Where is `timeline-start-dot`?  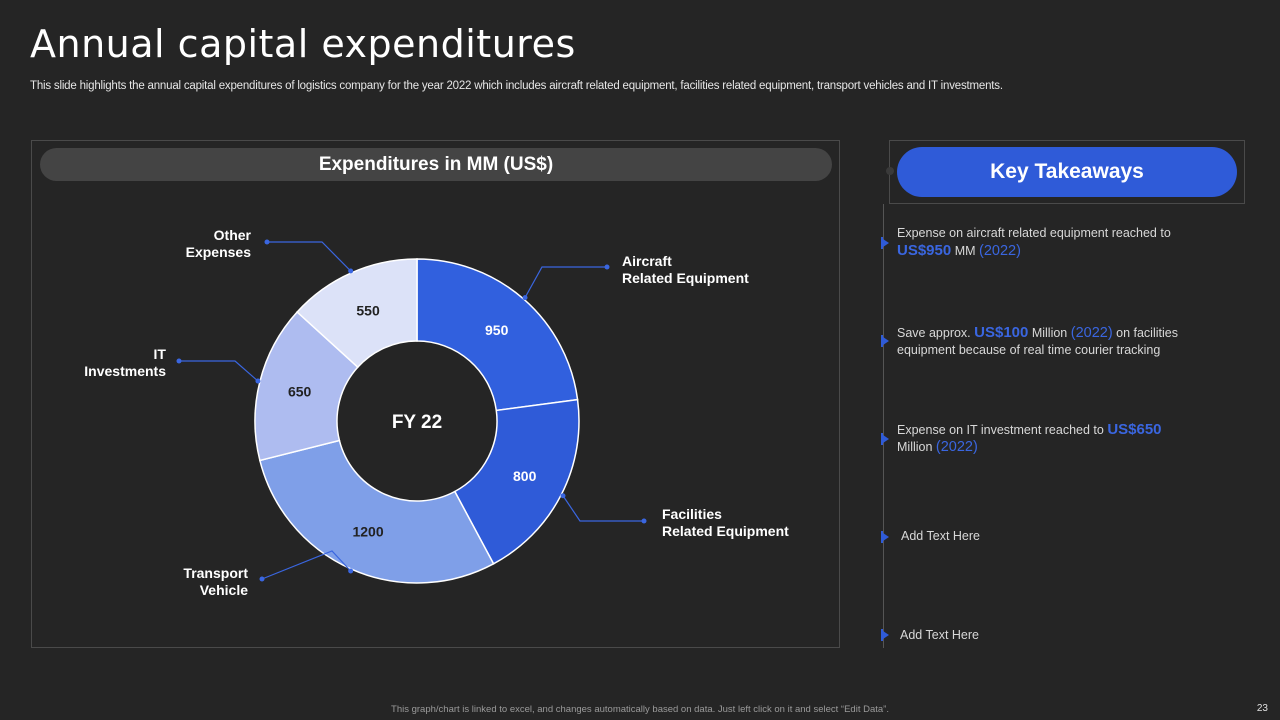 timeline-start-dot is located at coordinates (890, 171).